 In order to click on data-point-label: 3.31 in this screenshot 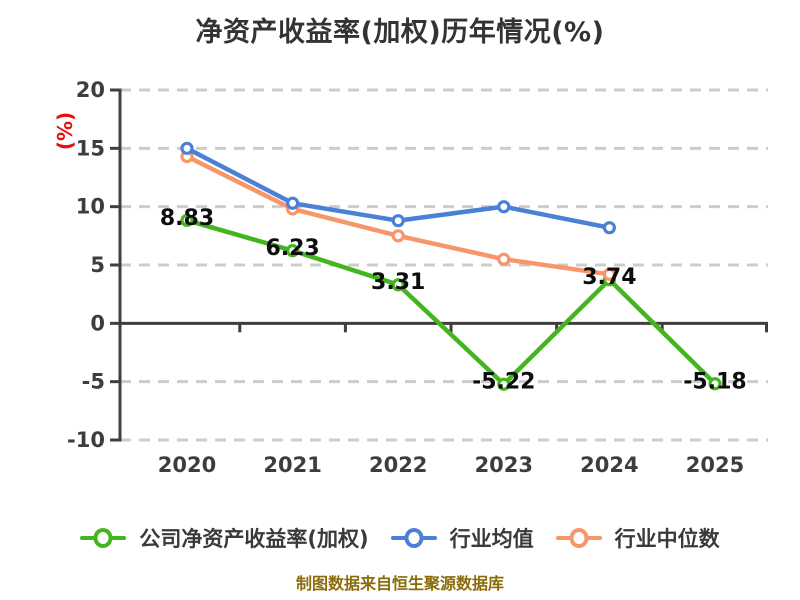, I will do `click(398, 282)`.